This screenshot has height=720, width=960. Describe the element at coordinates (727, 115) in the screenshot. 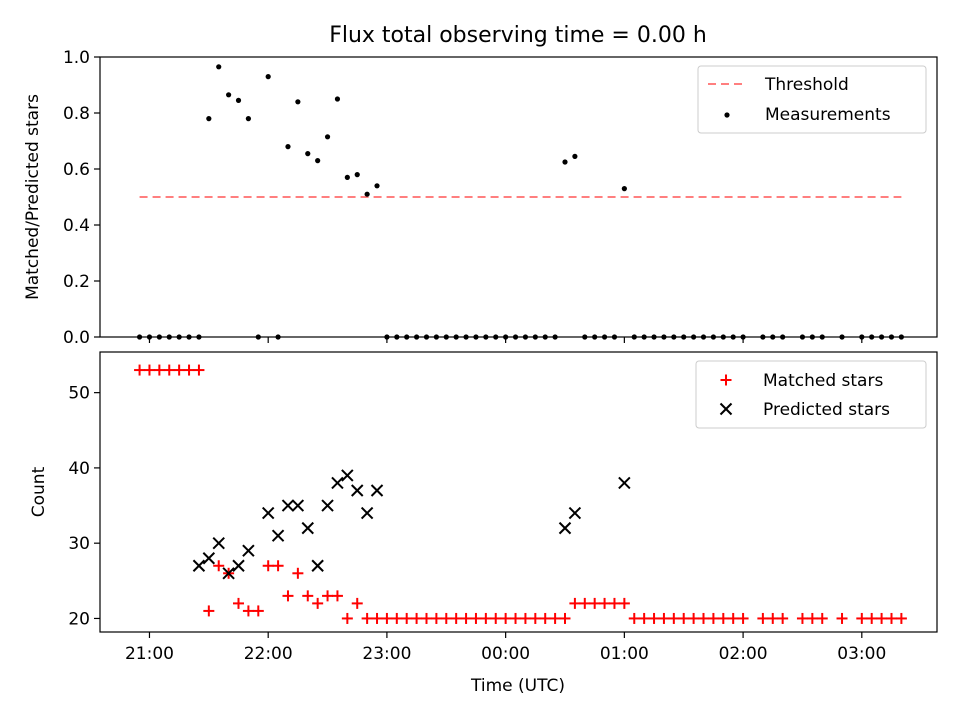

I see `legend-measurement-swatch` at that location.